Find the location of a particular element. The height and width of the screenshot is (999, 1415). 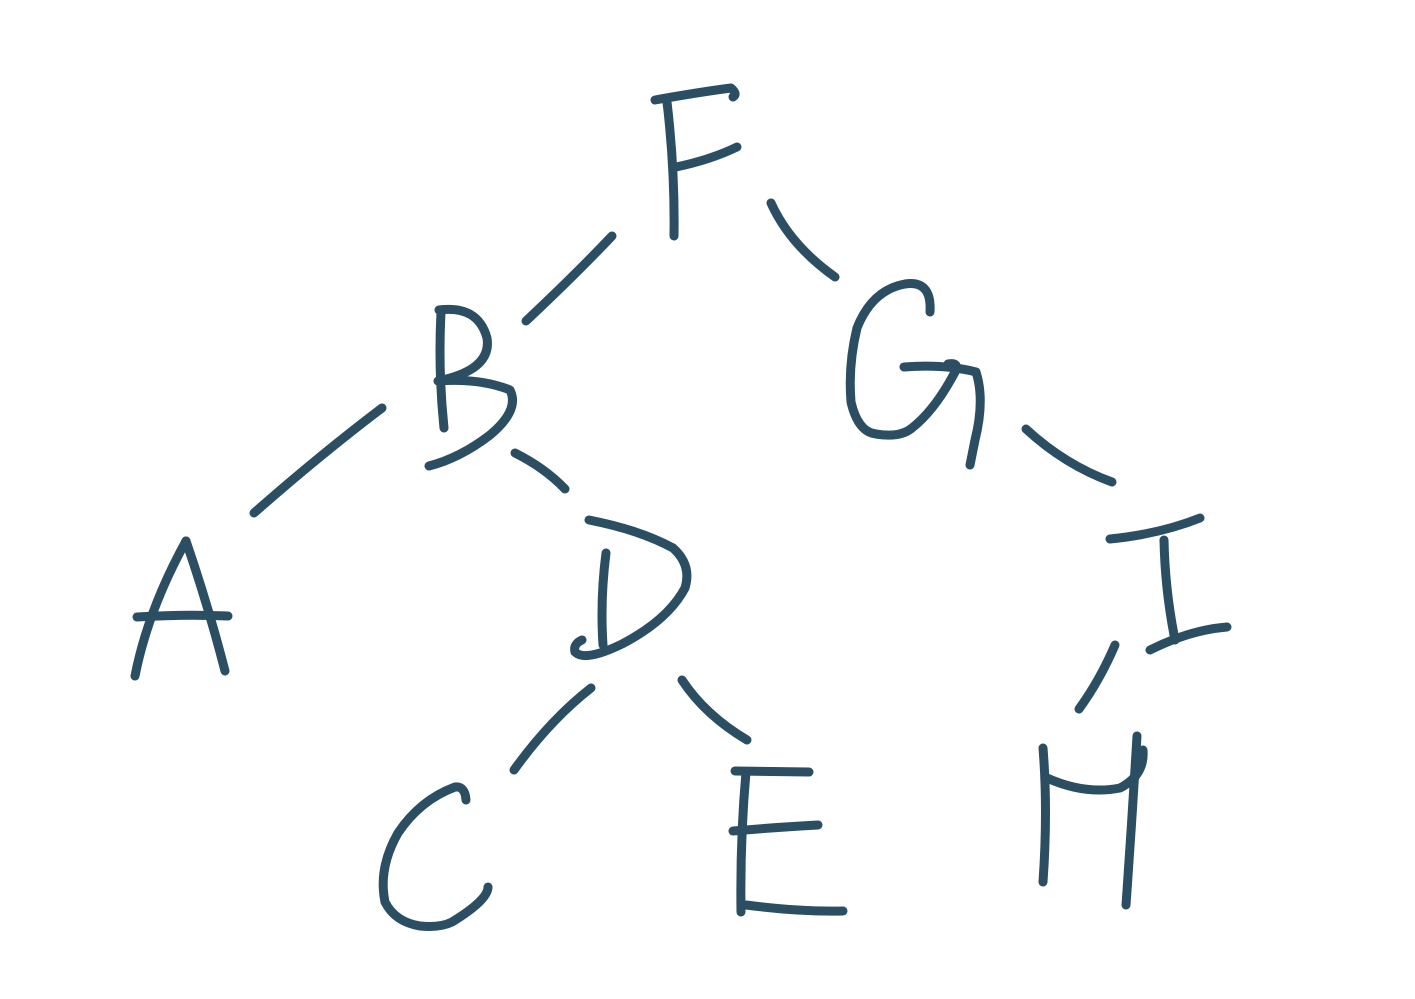

node-f: F is located at coordinates (696, 162).